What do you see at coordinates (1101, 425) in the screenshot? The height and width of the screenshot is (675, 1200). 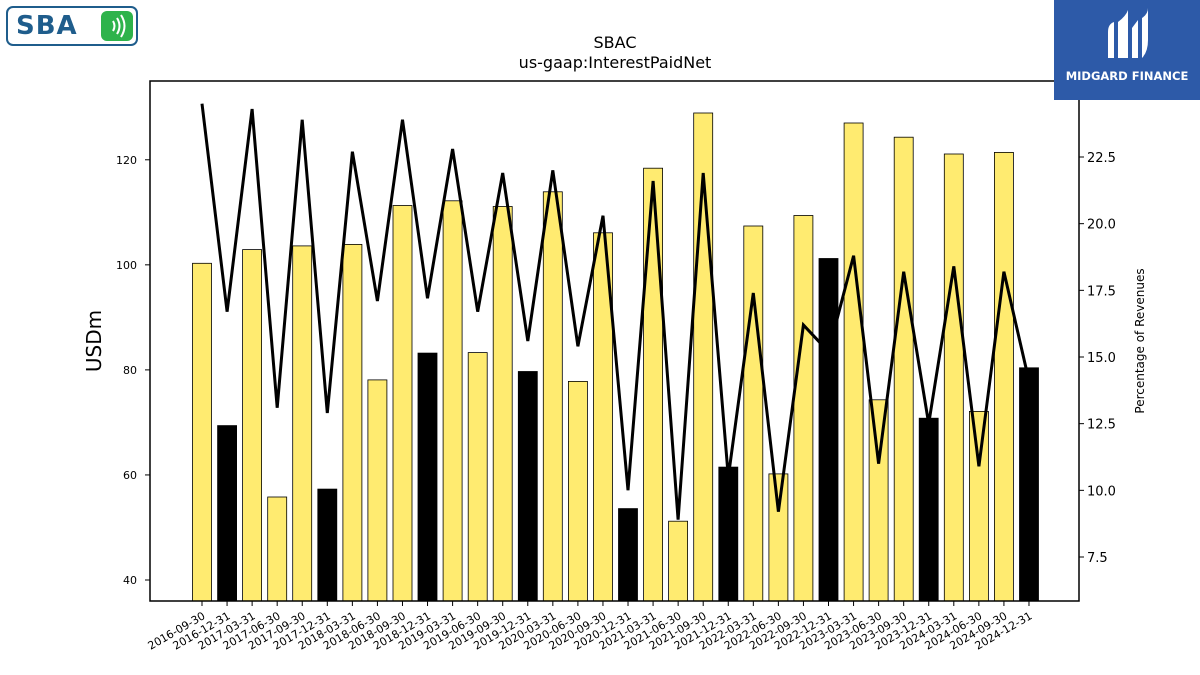 I see `y2-tick-label-12.5: 12.5` at bounding box center [1101, 425].